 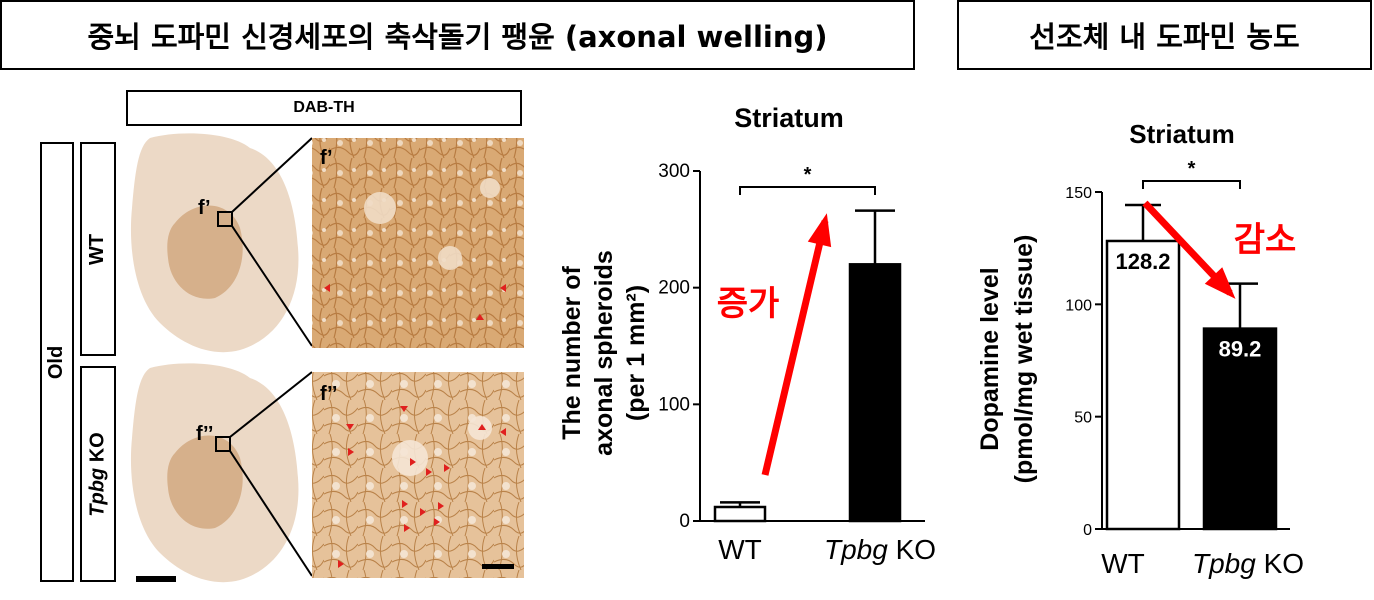 I want to click on chart2-category-label-0: WT, so click(x=1123, y=563).